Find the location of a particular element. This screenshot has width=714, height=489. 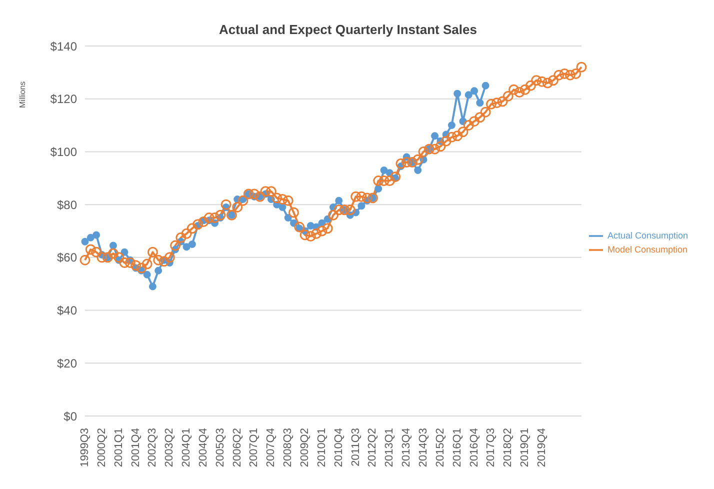

x-tick-label: 2015Q2 is located at coordinates (440, 448).